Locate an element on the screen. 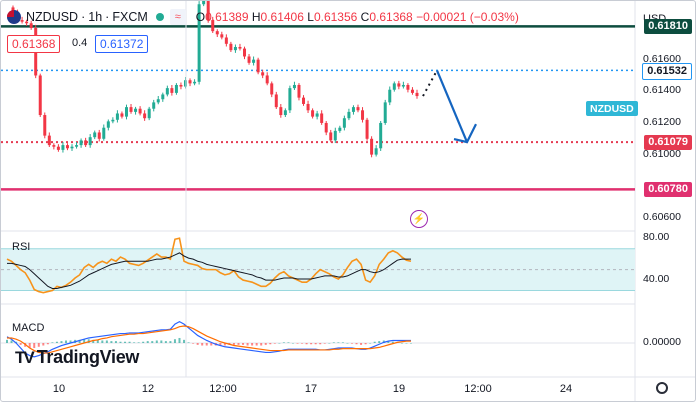 The height and width of the screenshot is (402, 696). settings-gear-icon is located at coordinates (662, 388).